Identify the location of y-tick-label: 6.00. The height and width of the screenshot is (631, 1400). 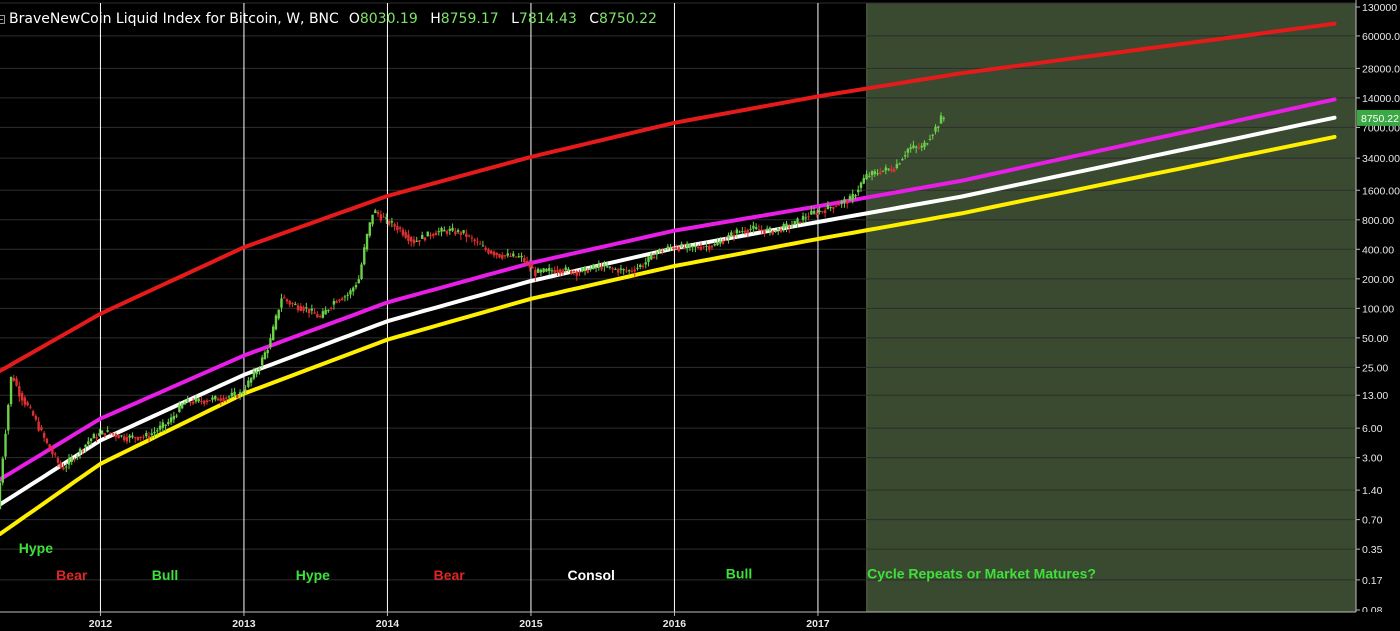
(1372, 429).